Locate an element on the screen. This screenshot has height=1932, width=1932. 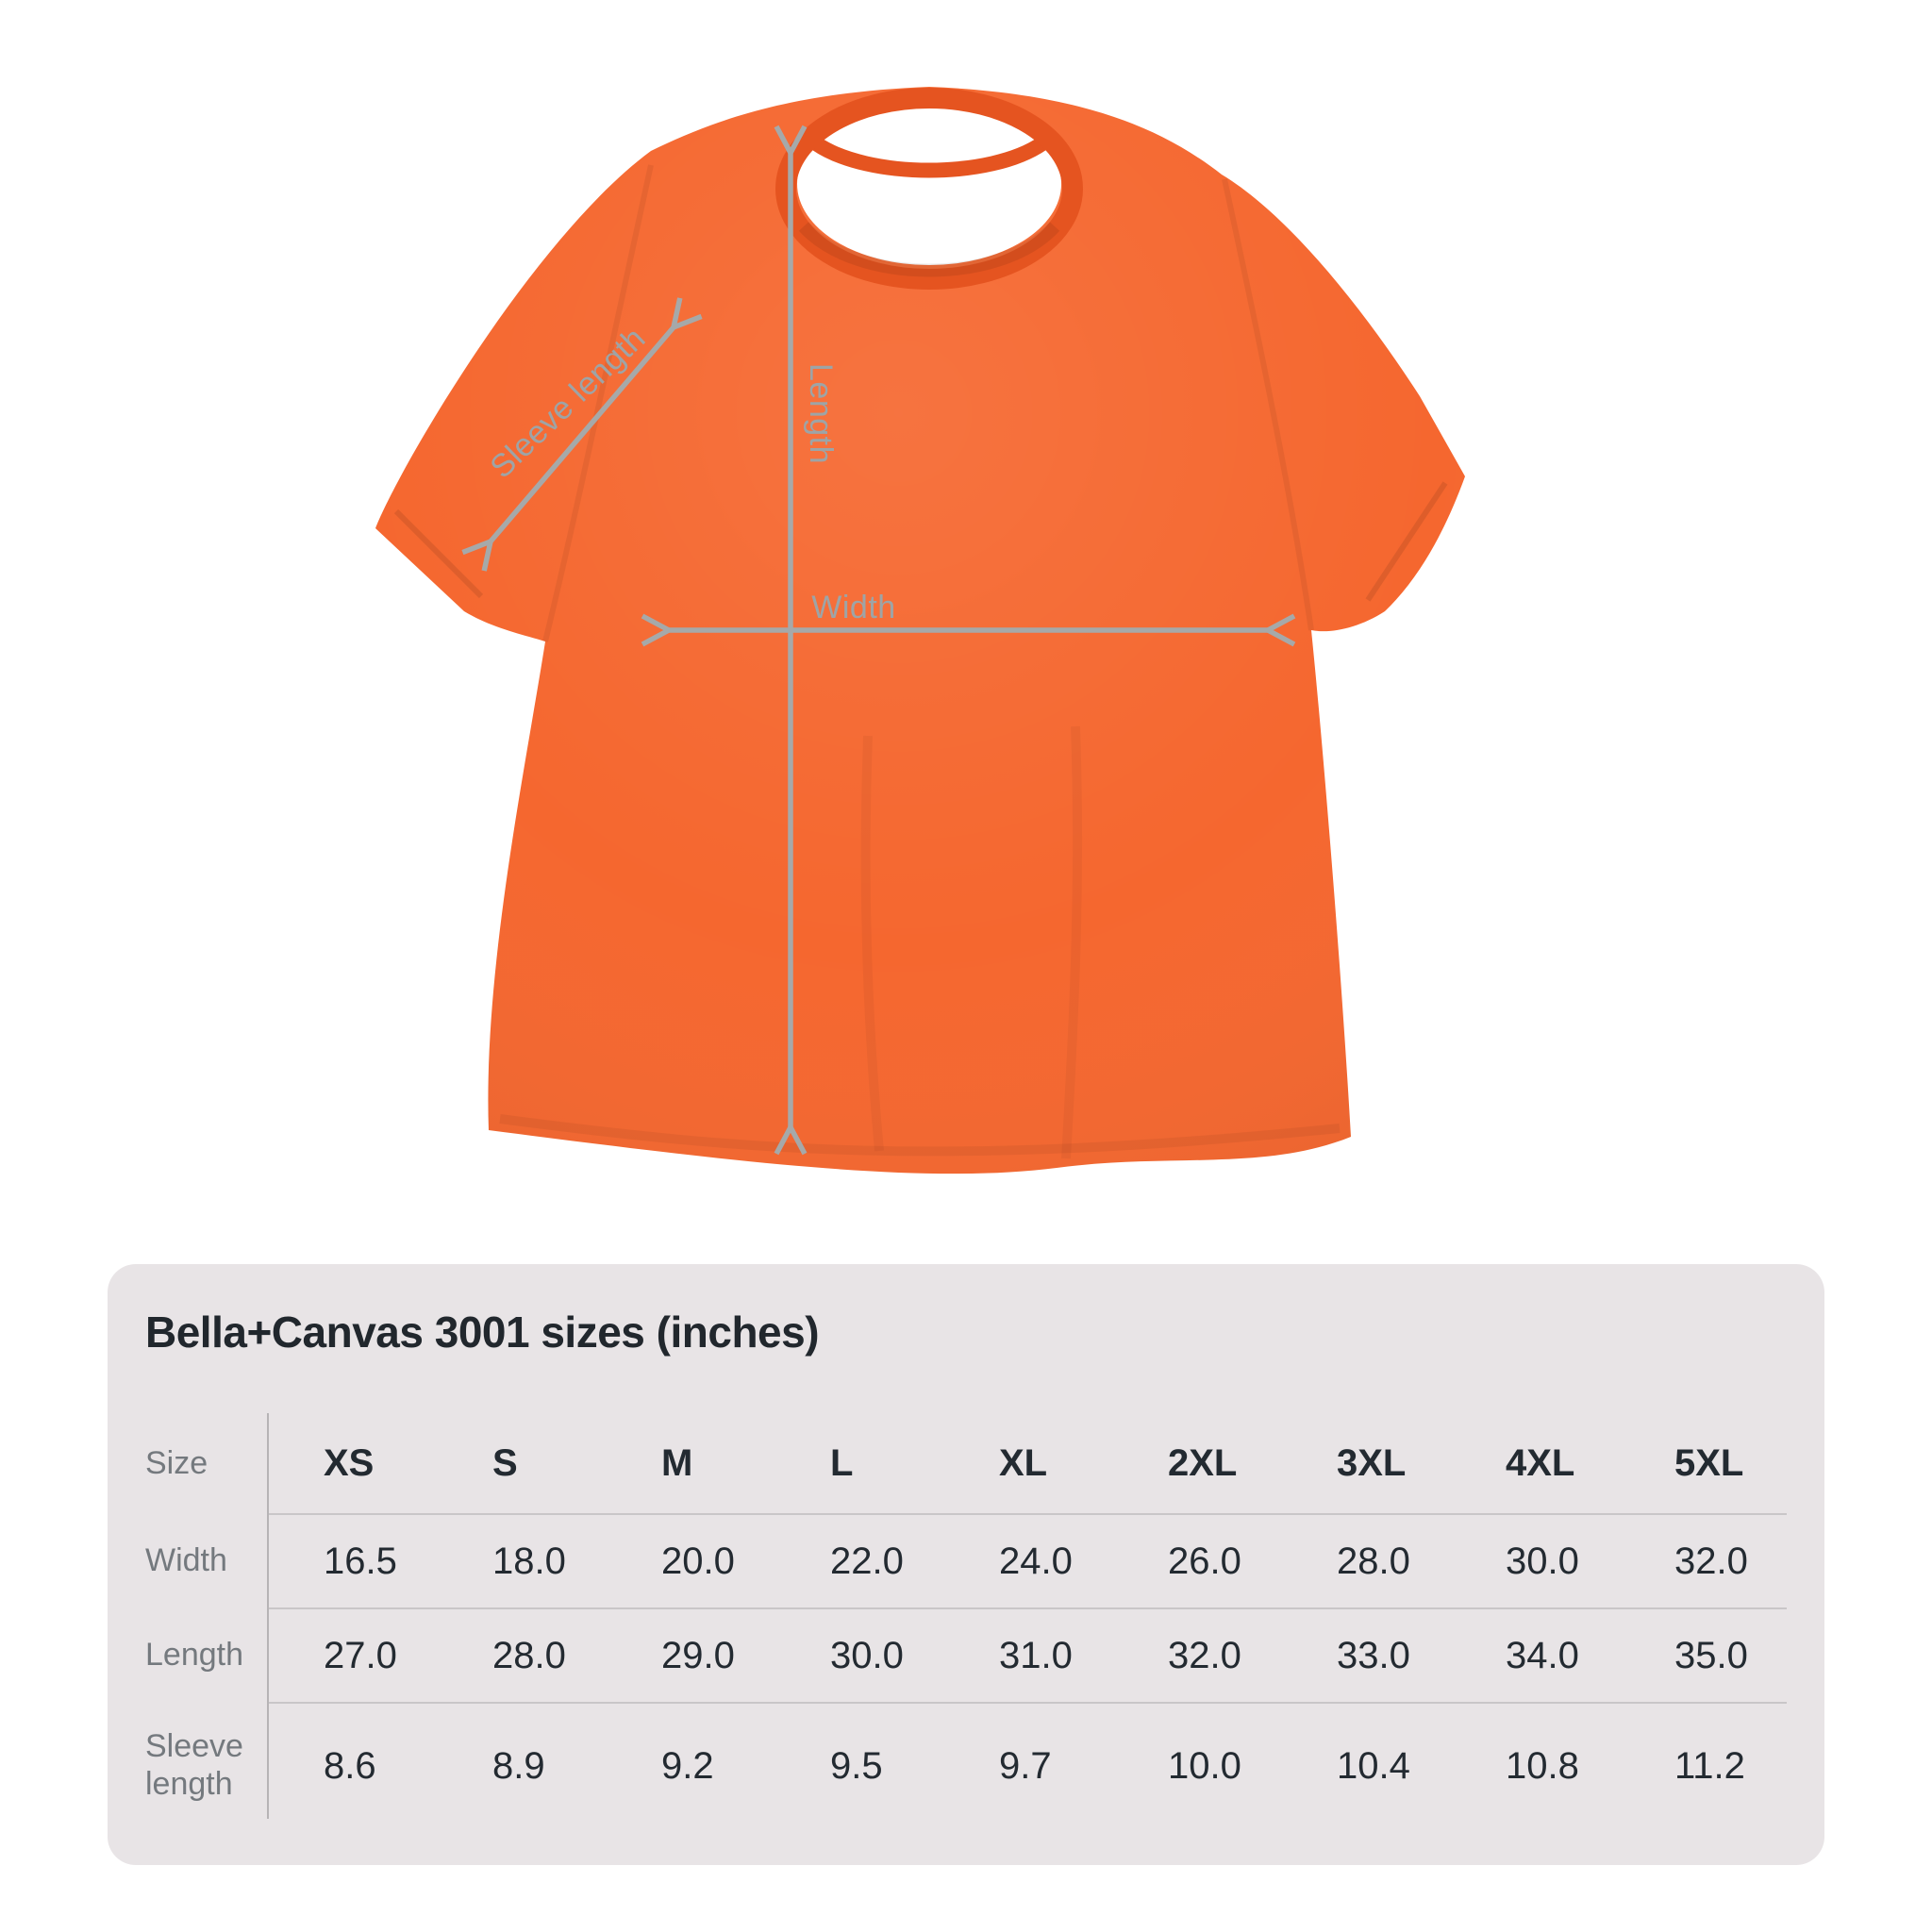
size-row-label-width: Width is located at coordinates (186, 1560).